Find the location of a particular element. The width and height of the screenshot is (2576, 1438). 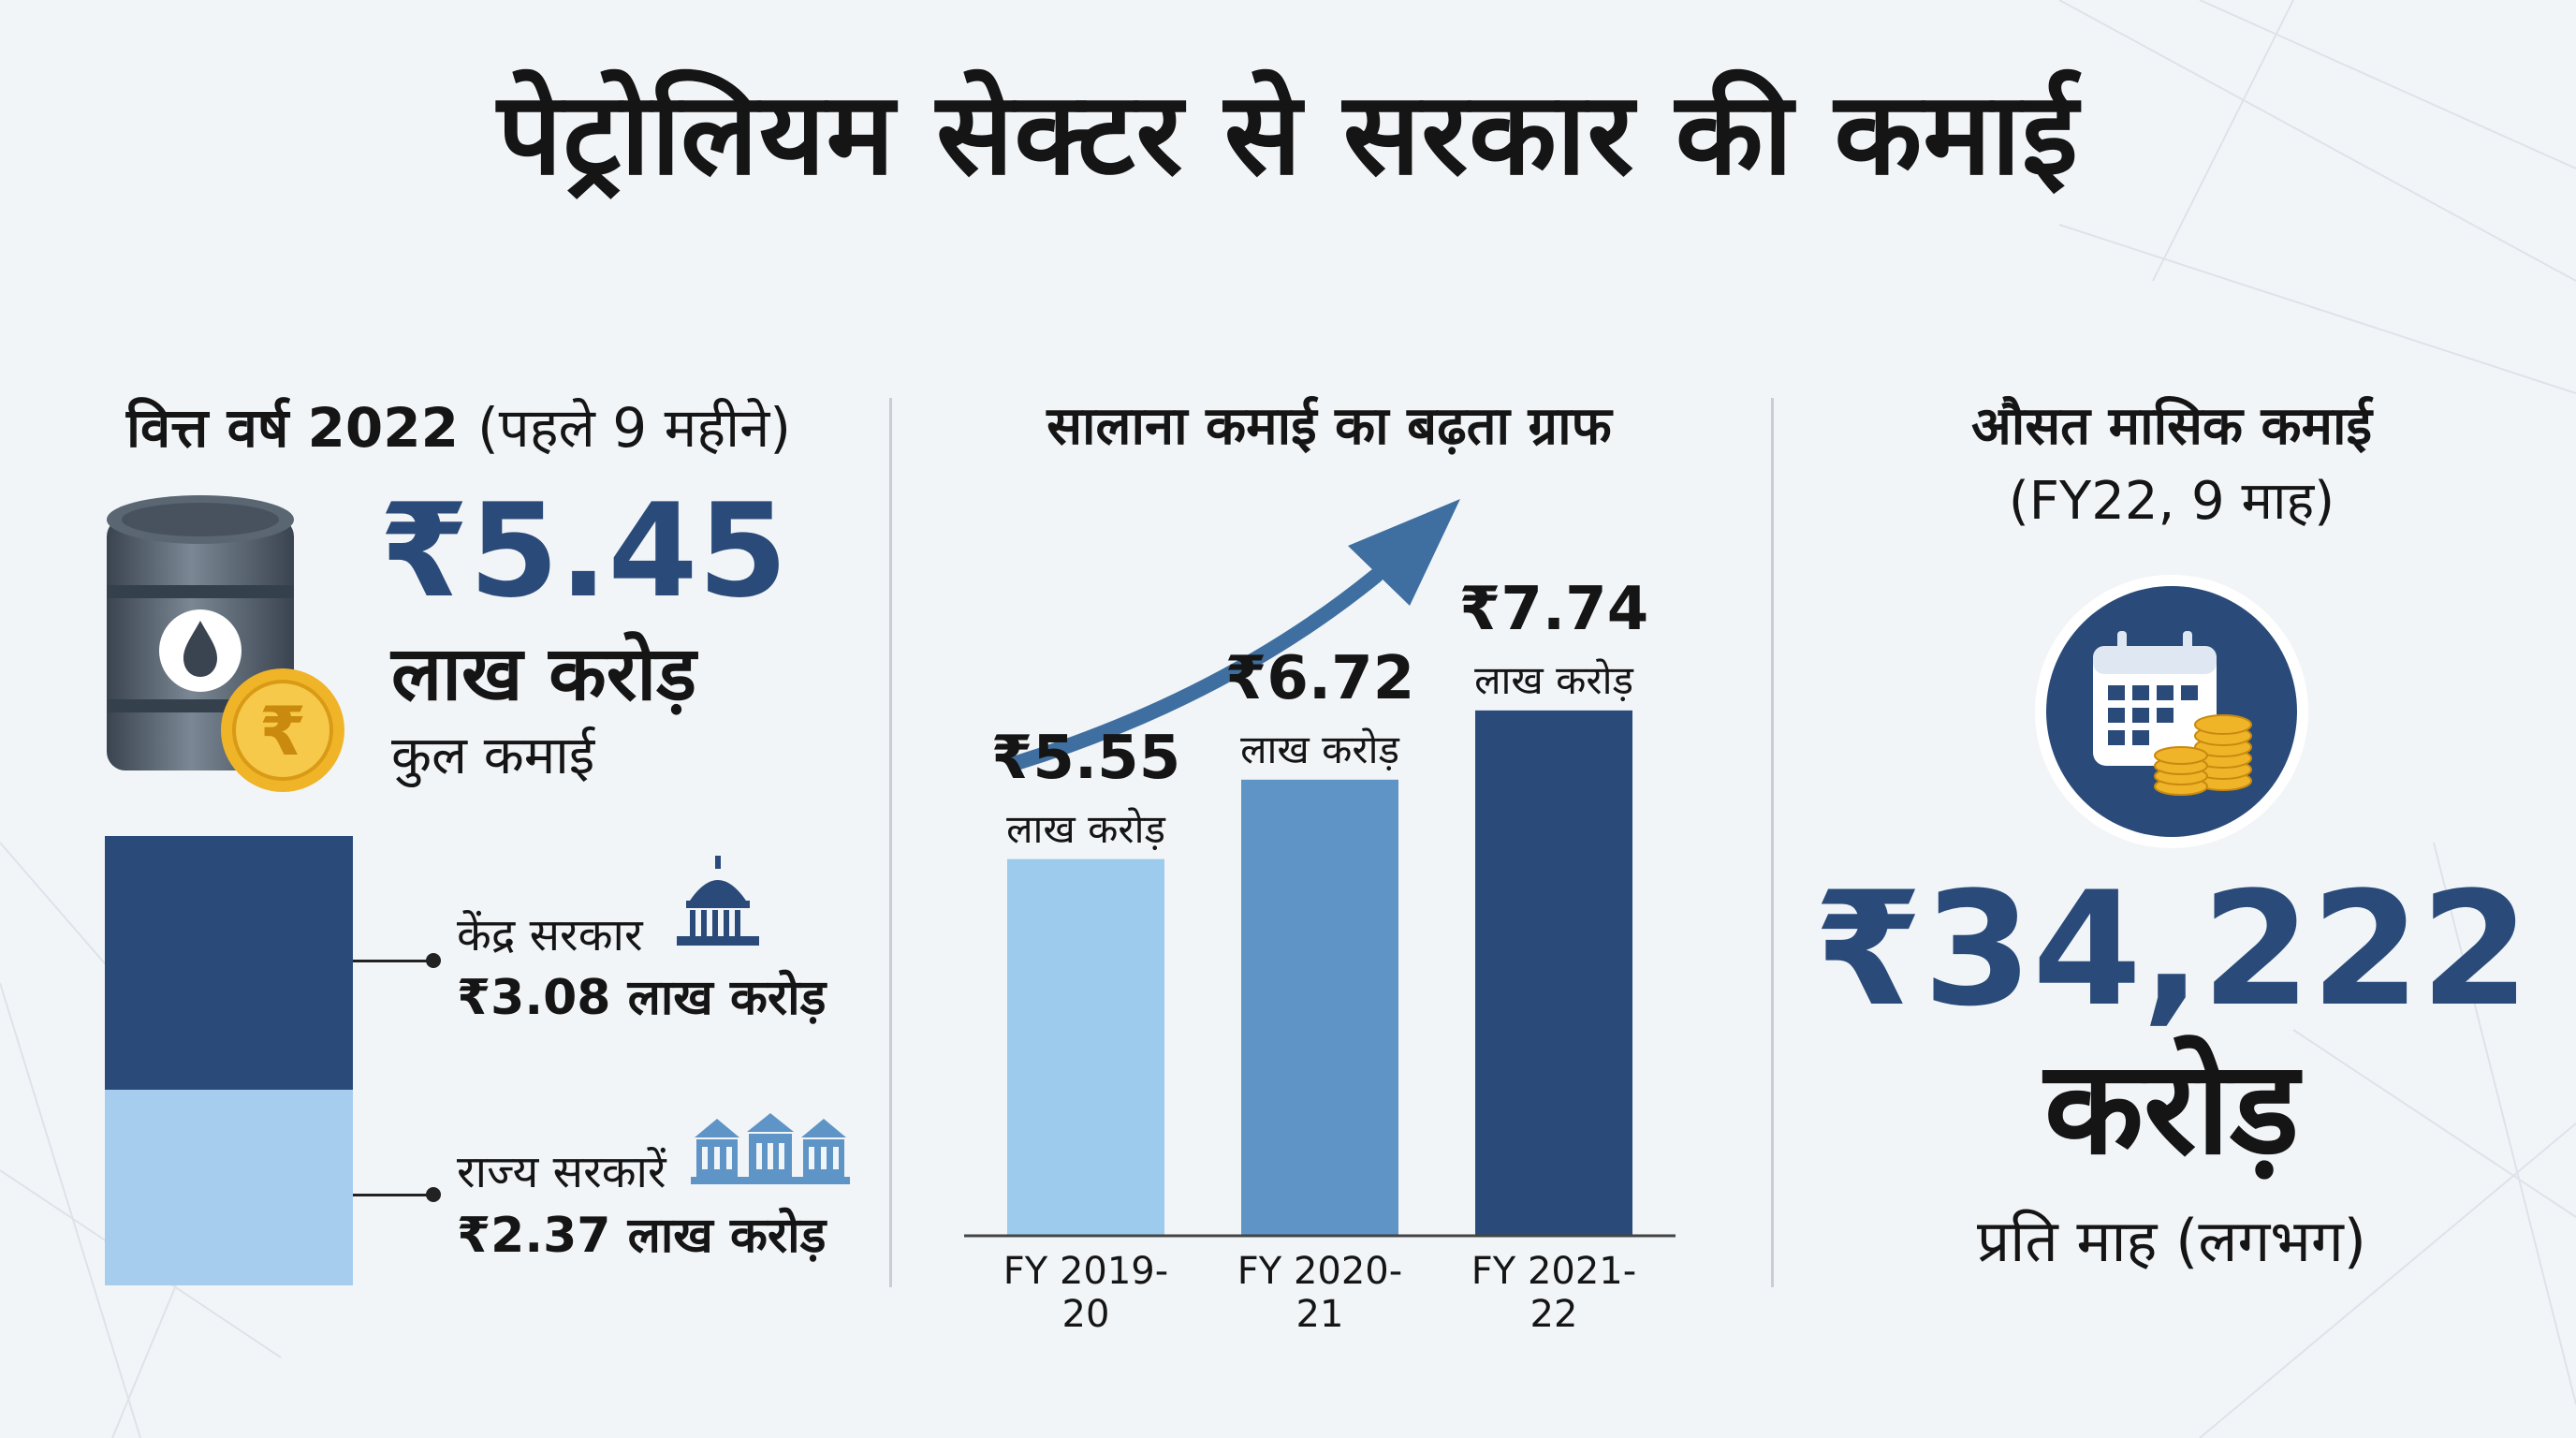

rupee-symbol: ₹ is located at coordinates (282, 731).